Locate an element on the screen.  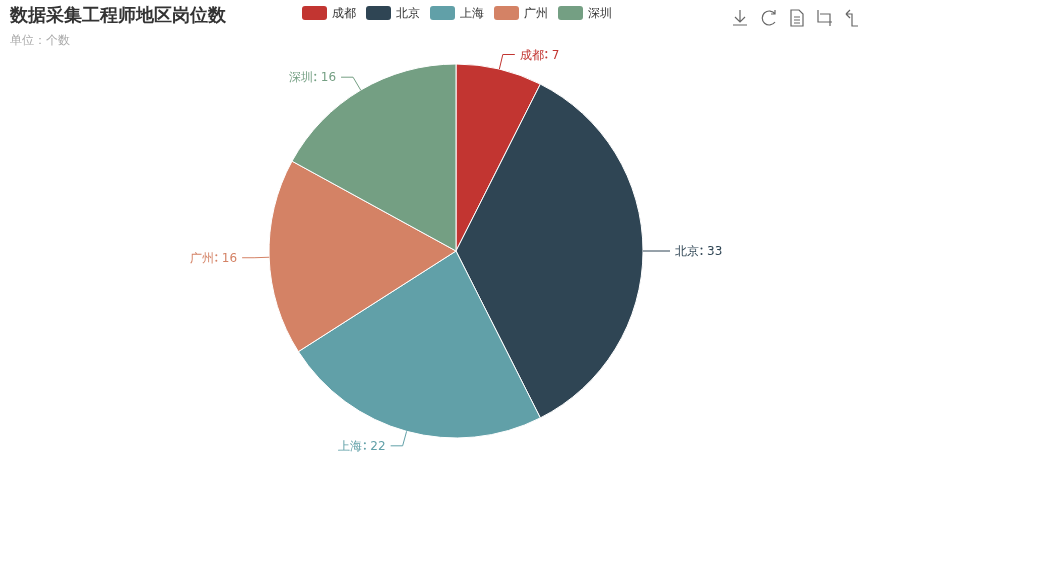
legend-label: 广州 is located at coordinates (536, 13).